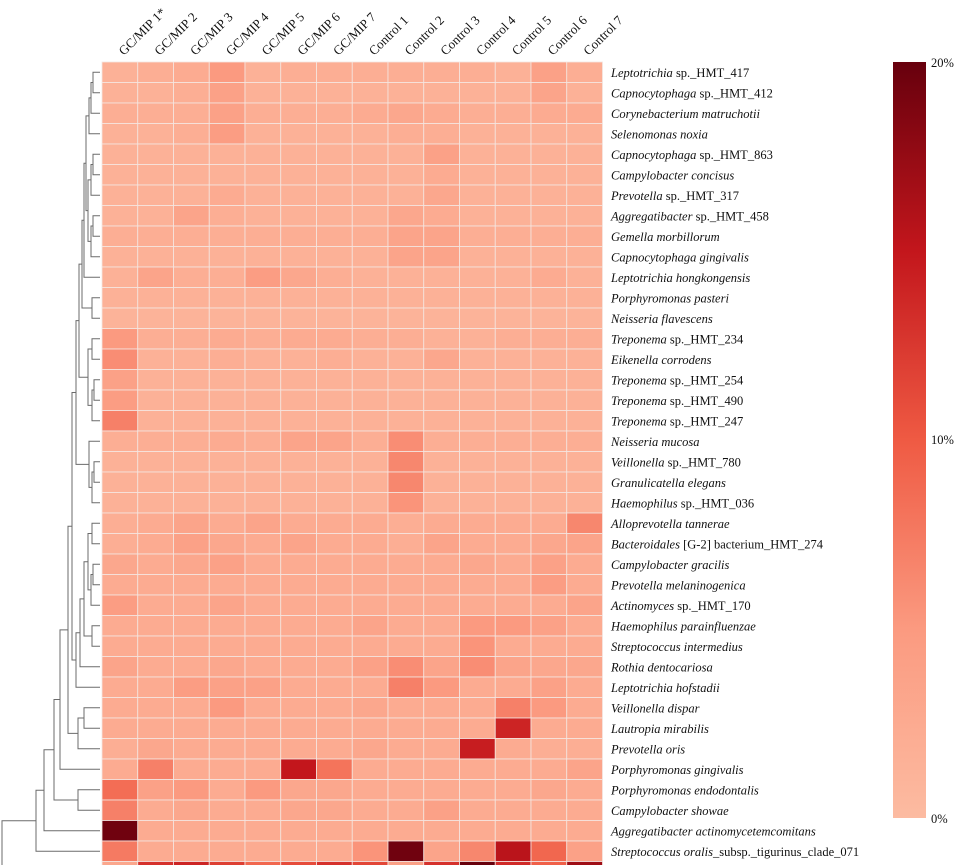 The width and height of the screenshot is (957, 865). I want to click on row-label: Granulicatella elegans, so click(668, 483).